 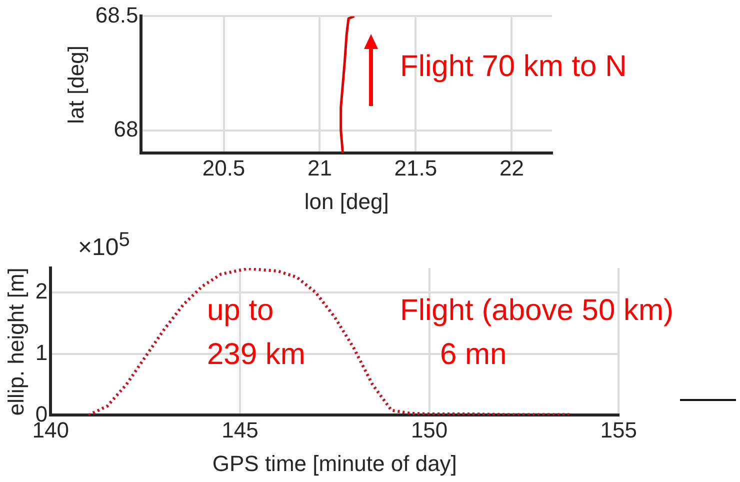 What do you see at coordinates (116, 15) in the screenshot?
I see `y-tick-label: 68.5` at bounding box center [116, 15].